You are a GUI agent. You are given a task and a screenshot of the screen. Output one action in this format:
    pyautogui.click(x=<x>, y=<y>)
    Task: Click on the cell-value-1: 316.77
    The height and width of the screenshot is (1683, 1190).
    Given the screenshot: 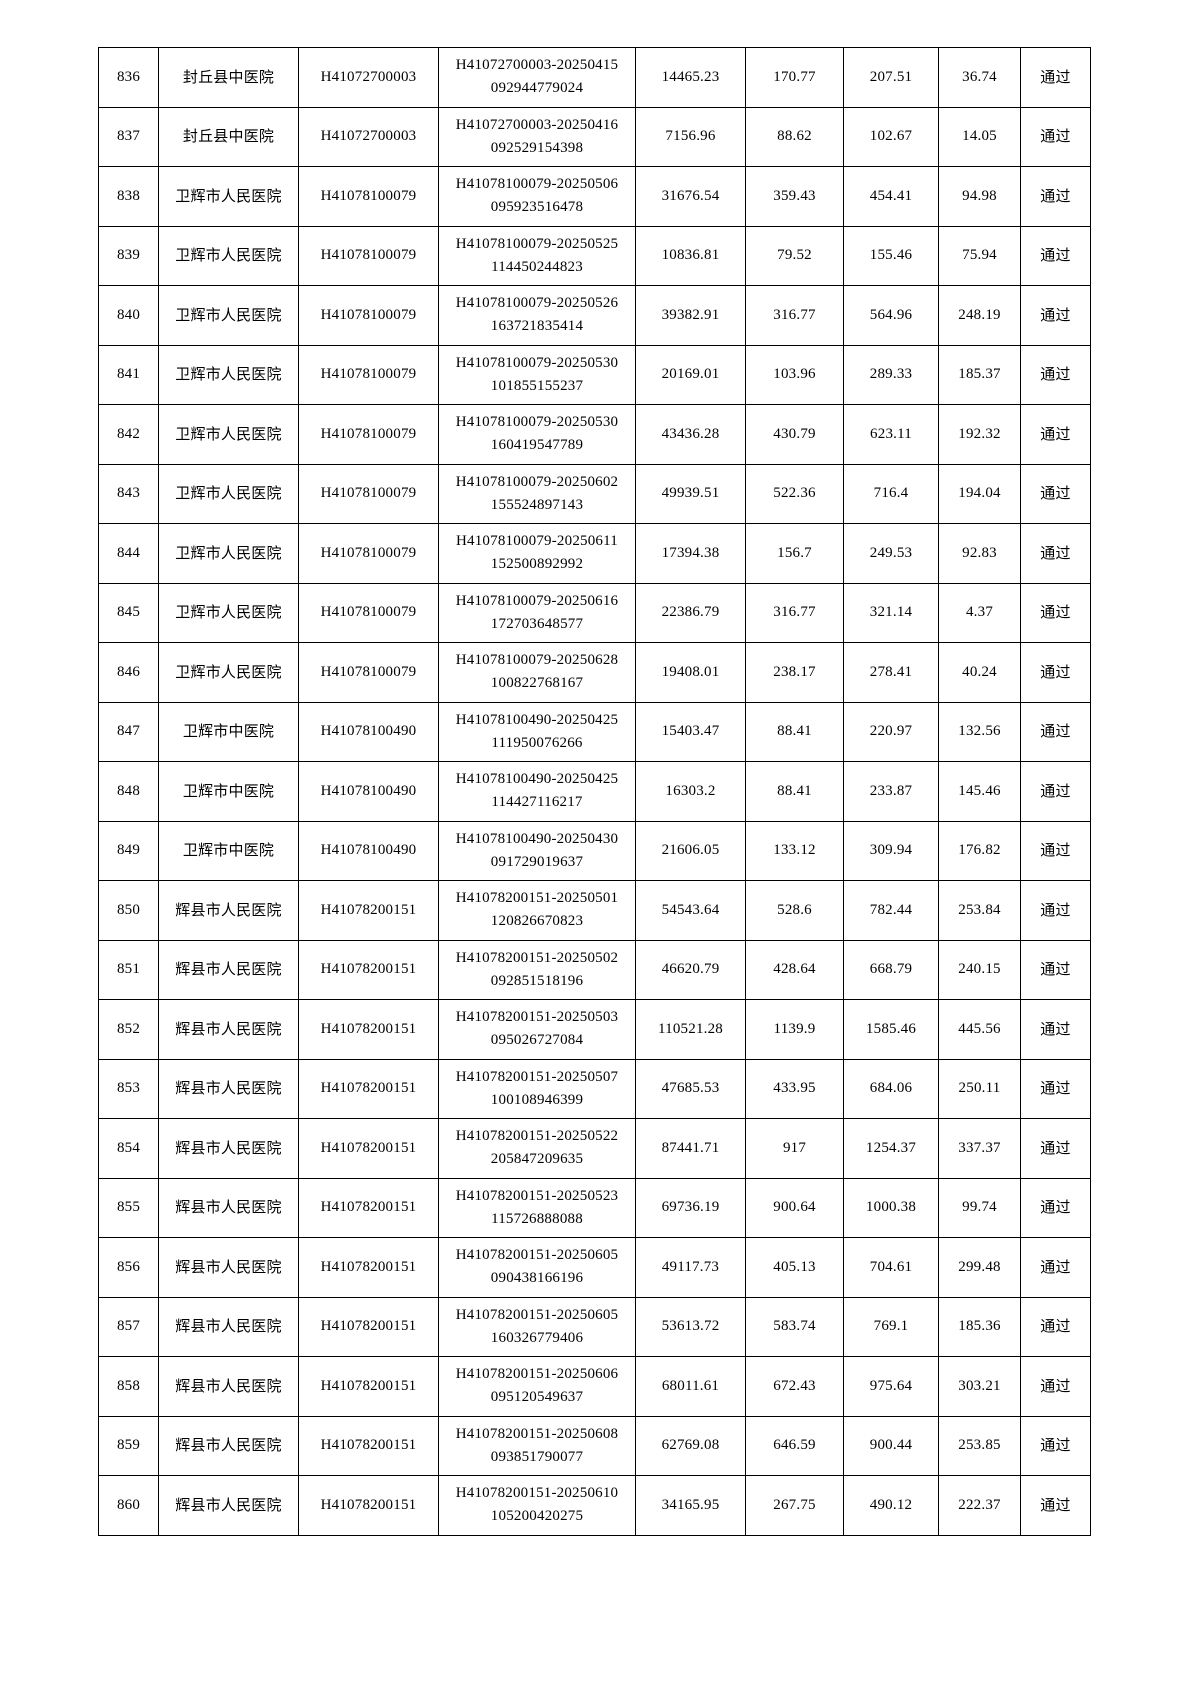 What is the action you would take?
    pyautogui.click(x=794, y=612)
    